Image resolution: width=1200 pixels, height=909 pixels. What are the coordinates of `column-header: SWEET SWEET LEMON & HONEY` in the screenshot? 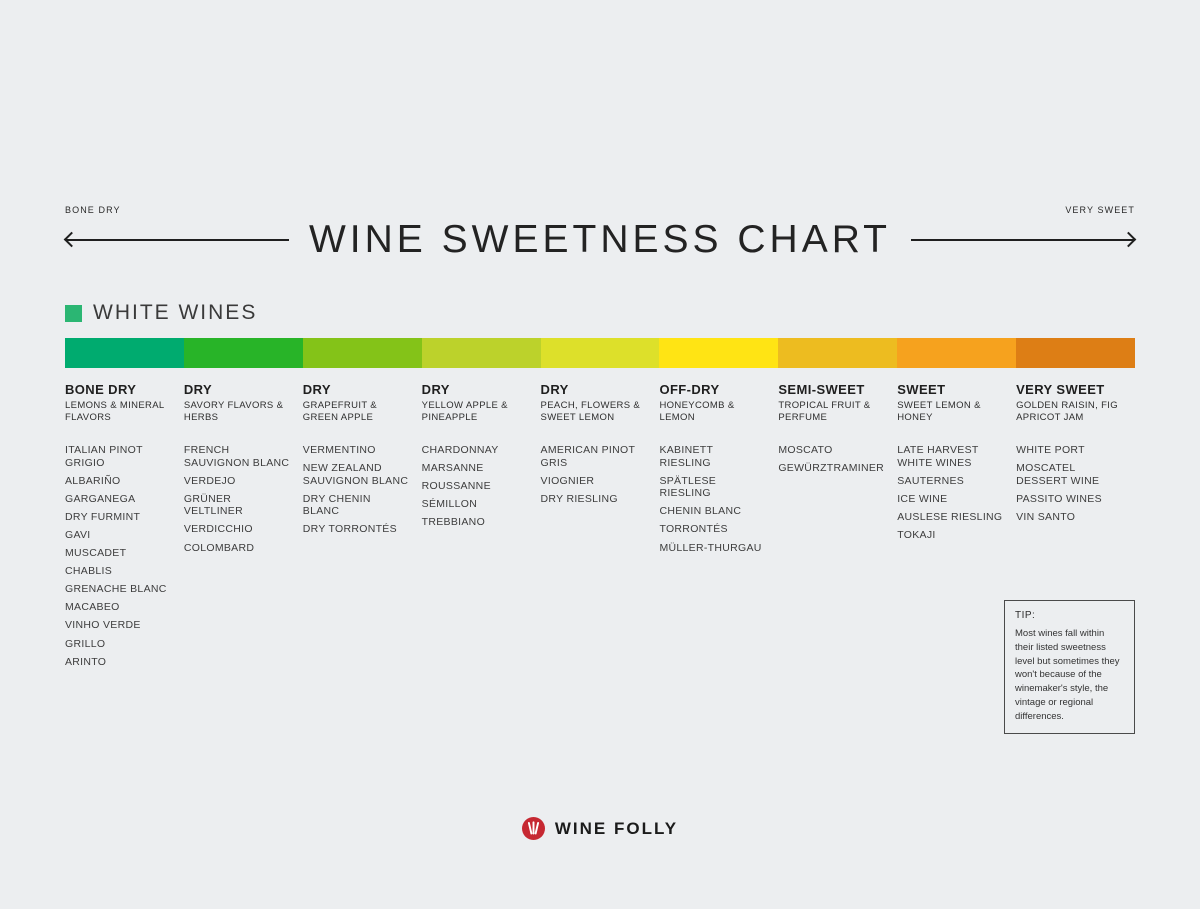 It's located at (950, 413).